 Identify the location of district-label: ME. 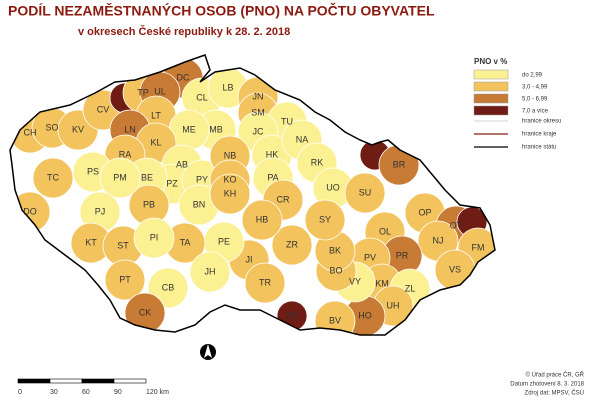
(189, 129).